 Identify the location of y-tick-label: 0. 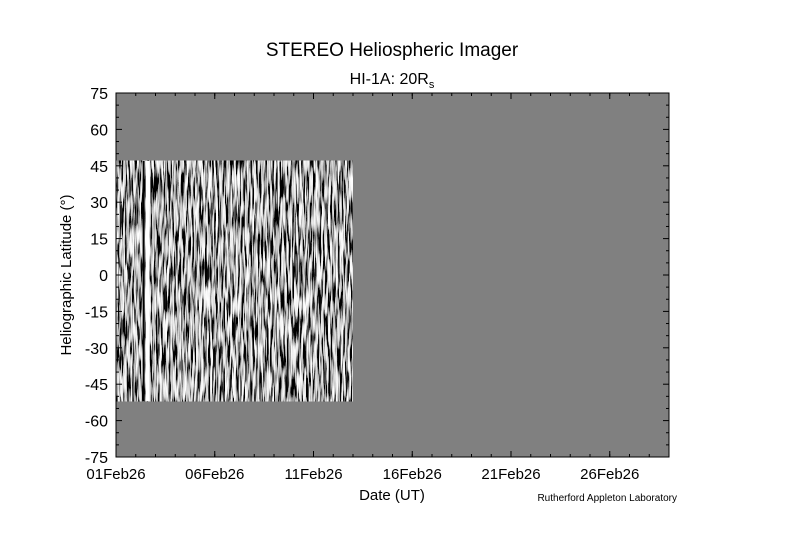
(103, 276).